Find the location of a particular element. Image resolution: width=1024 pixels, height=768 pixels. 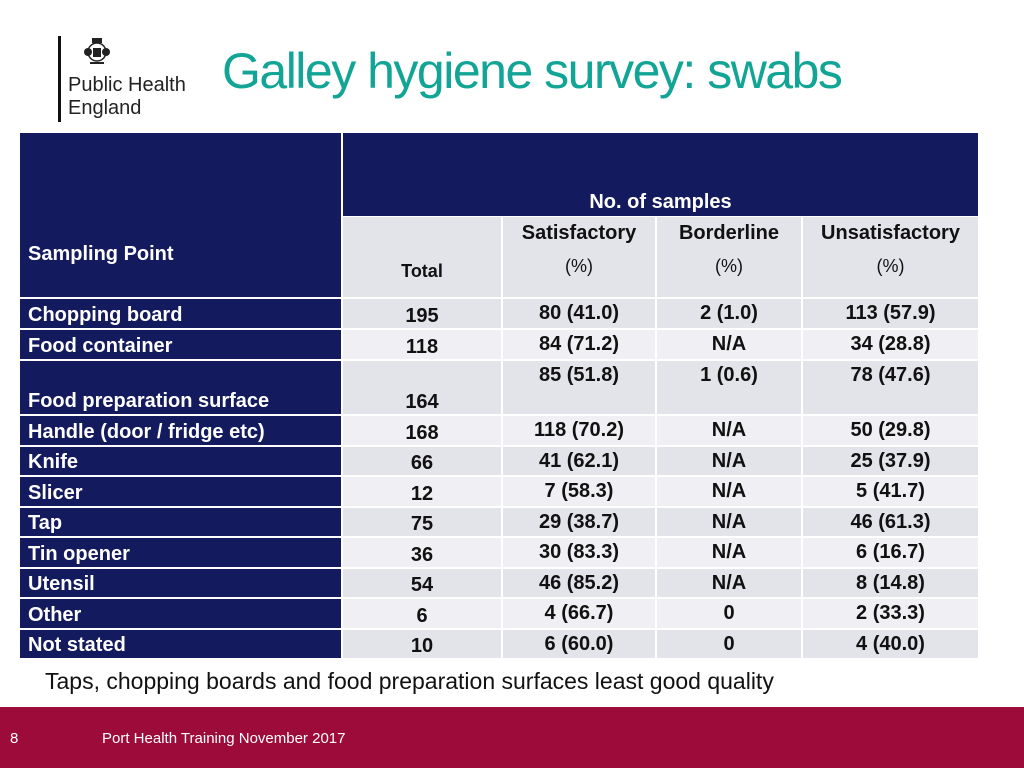

unsatisfactory-cell: 25 (37.9) is located at coordinates (890, 461).